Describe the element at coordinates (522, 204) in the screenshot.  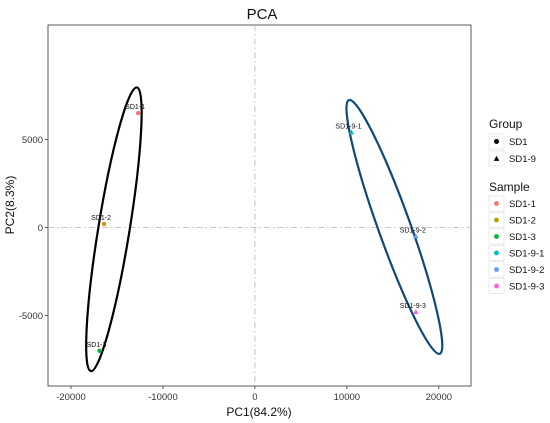
I see `legend-sample-label: SD1-1` at that location.